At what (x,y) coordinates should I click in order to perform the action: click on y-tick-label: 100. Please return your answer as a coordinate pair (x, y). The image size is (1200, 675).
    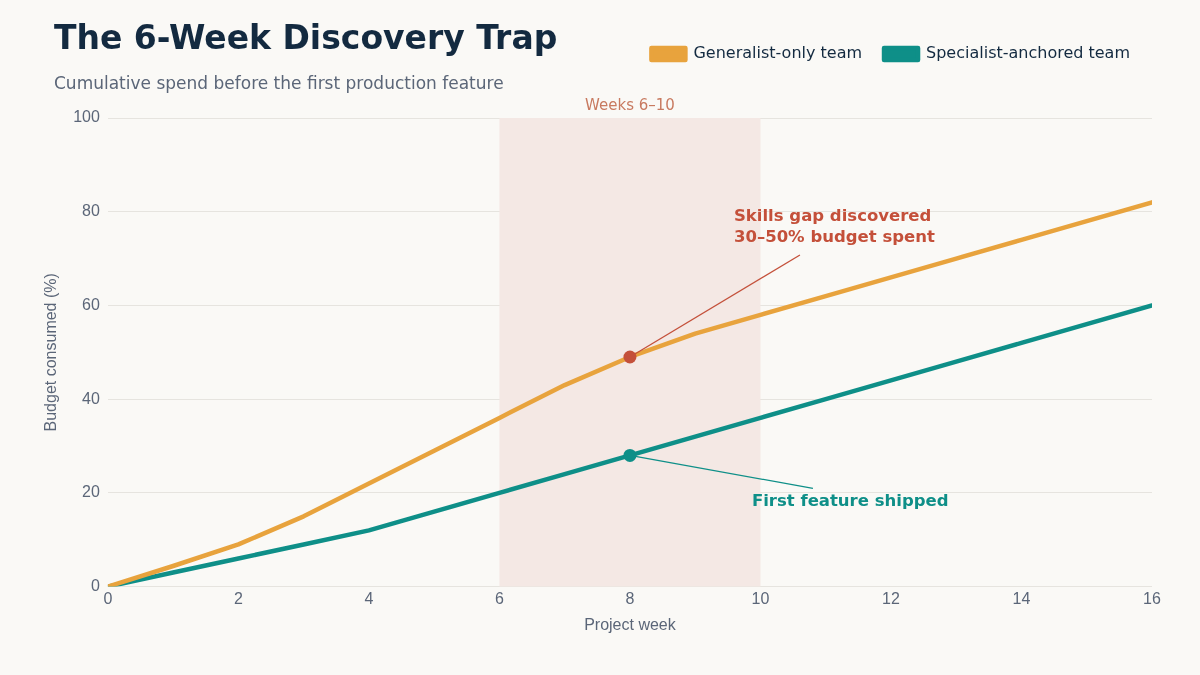
    Looking at the image, I should click on (86, 117).